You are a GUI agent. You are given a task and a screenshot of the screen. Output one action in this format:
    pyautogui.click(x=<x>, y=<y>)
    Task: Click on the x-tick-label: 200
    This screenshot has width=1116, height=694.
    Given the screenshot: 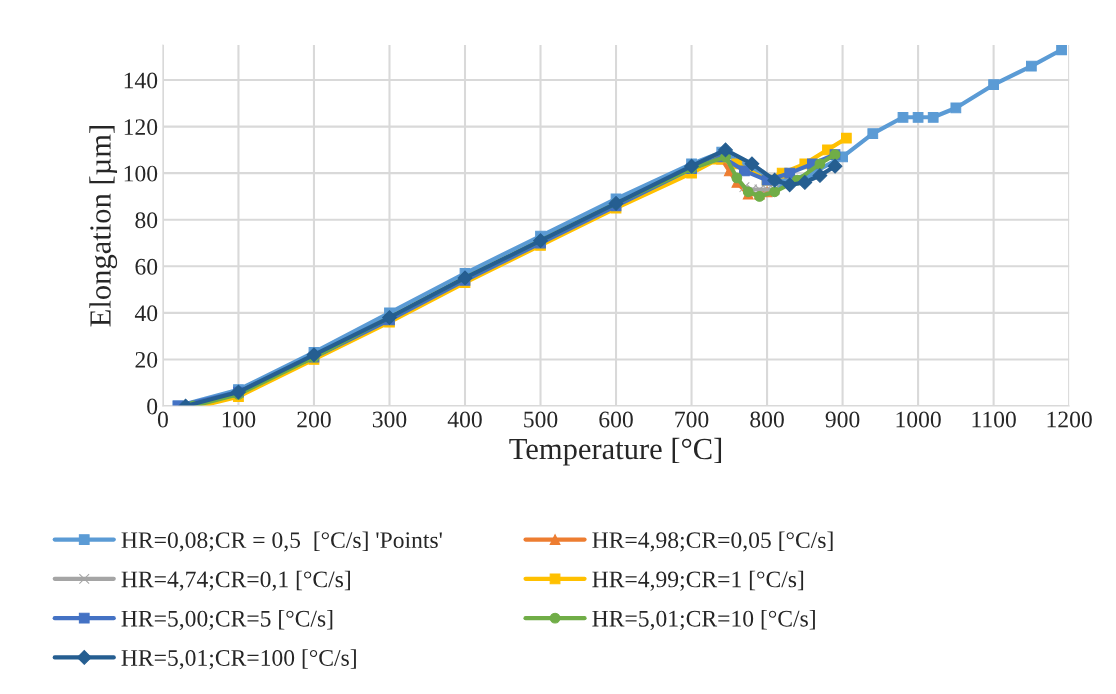 What is the action you would take?
    pyautogui.click(x=314, y=419)
    